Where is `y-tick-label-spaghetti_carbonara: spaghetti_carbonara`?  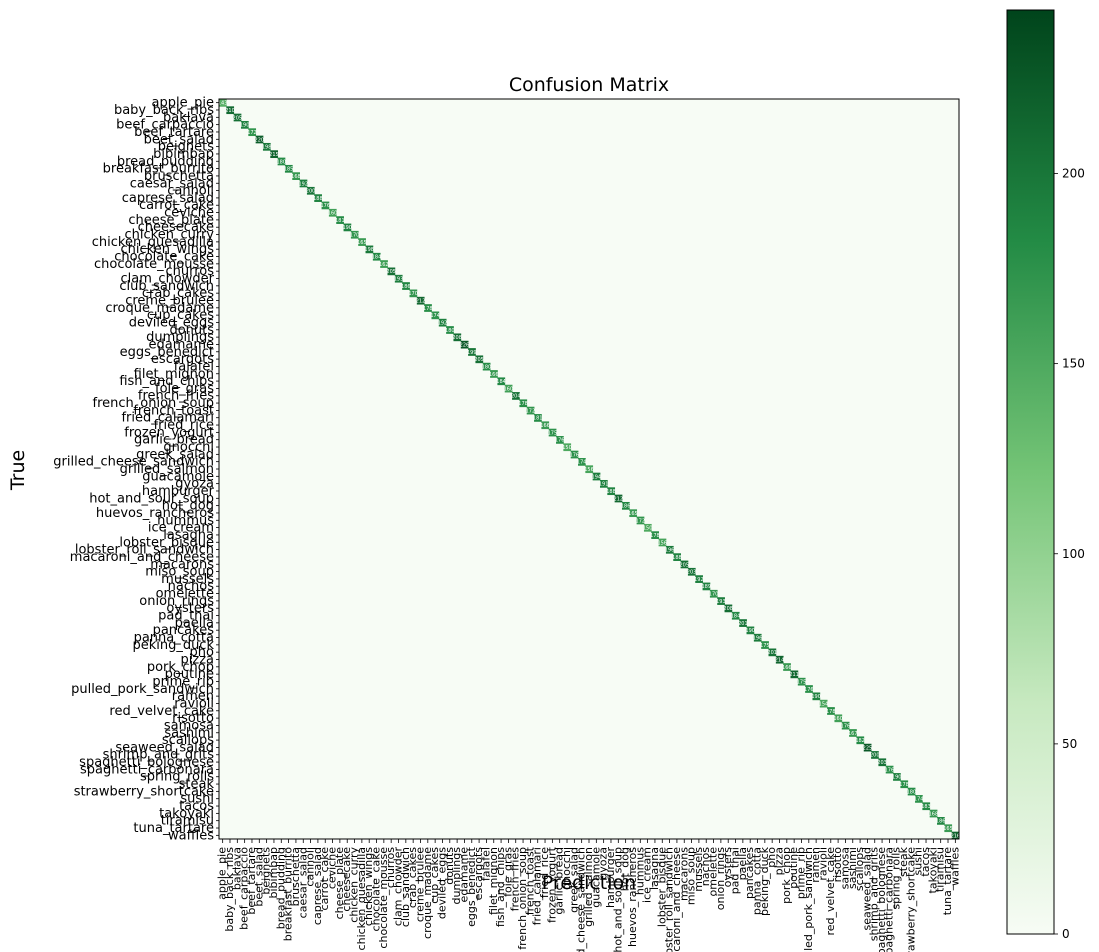 y-tick-label-spaghetti_carbonara: spaghetti_carbonara is located at coordinates (147, 769).